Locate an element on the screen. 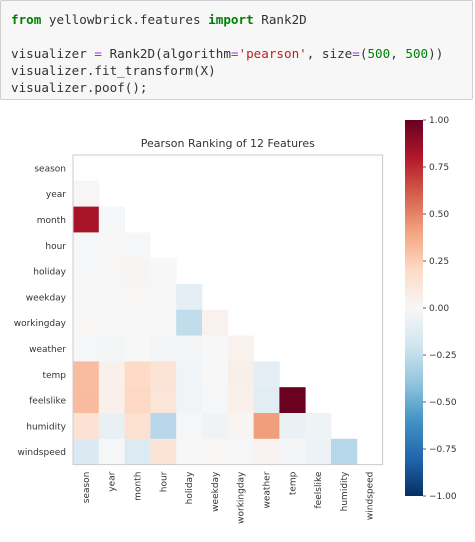 This screenshot has width=475, height=542. y-tick-label: feelslike is located at coordinates (47, 402).